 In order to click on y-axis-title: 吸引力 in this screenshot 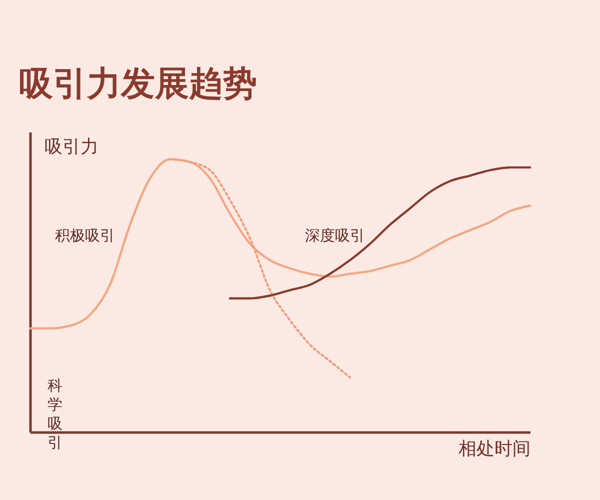, I will do `click(71, 147)`.